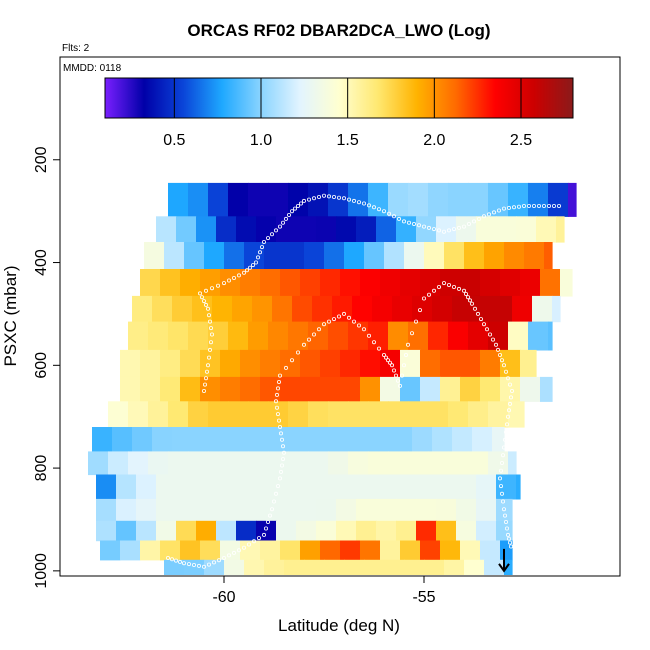 Image resolution: width=650 pixels, height=650 pixels. What do you see at coordinates (434, 140) in the screenshot?
I see `colorbar-tick-label: 2.0` at bounding box center [434, 140].